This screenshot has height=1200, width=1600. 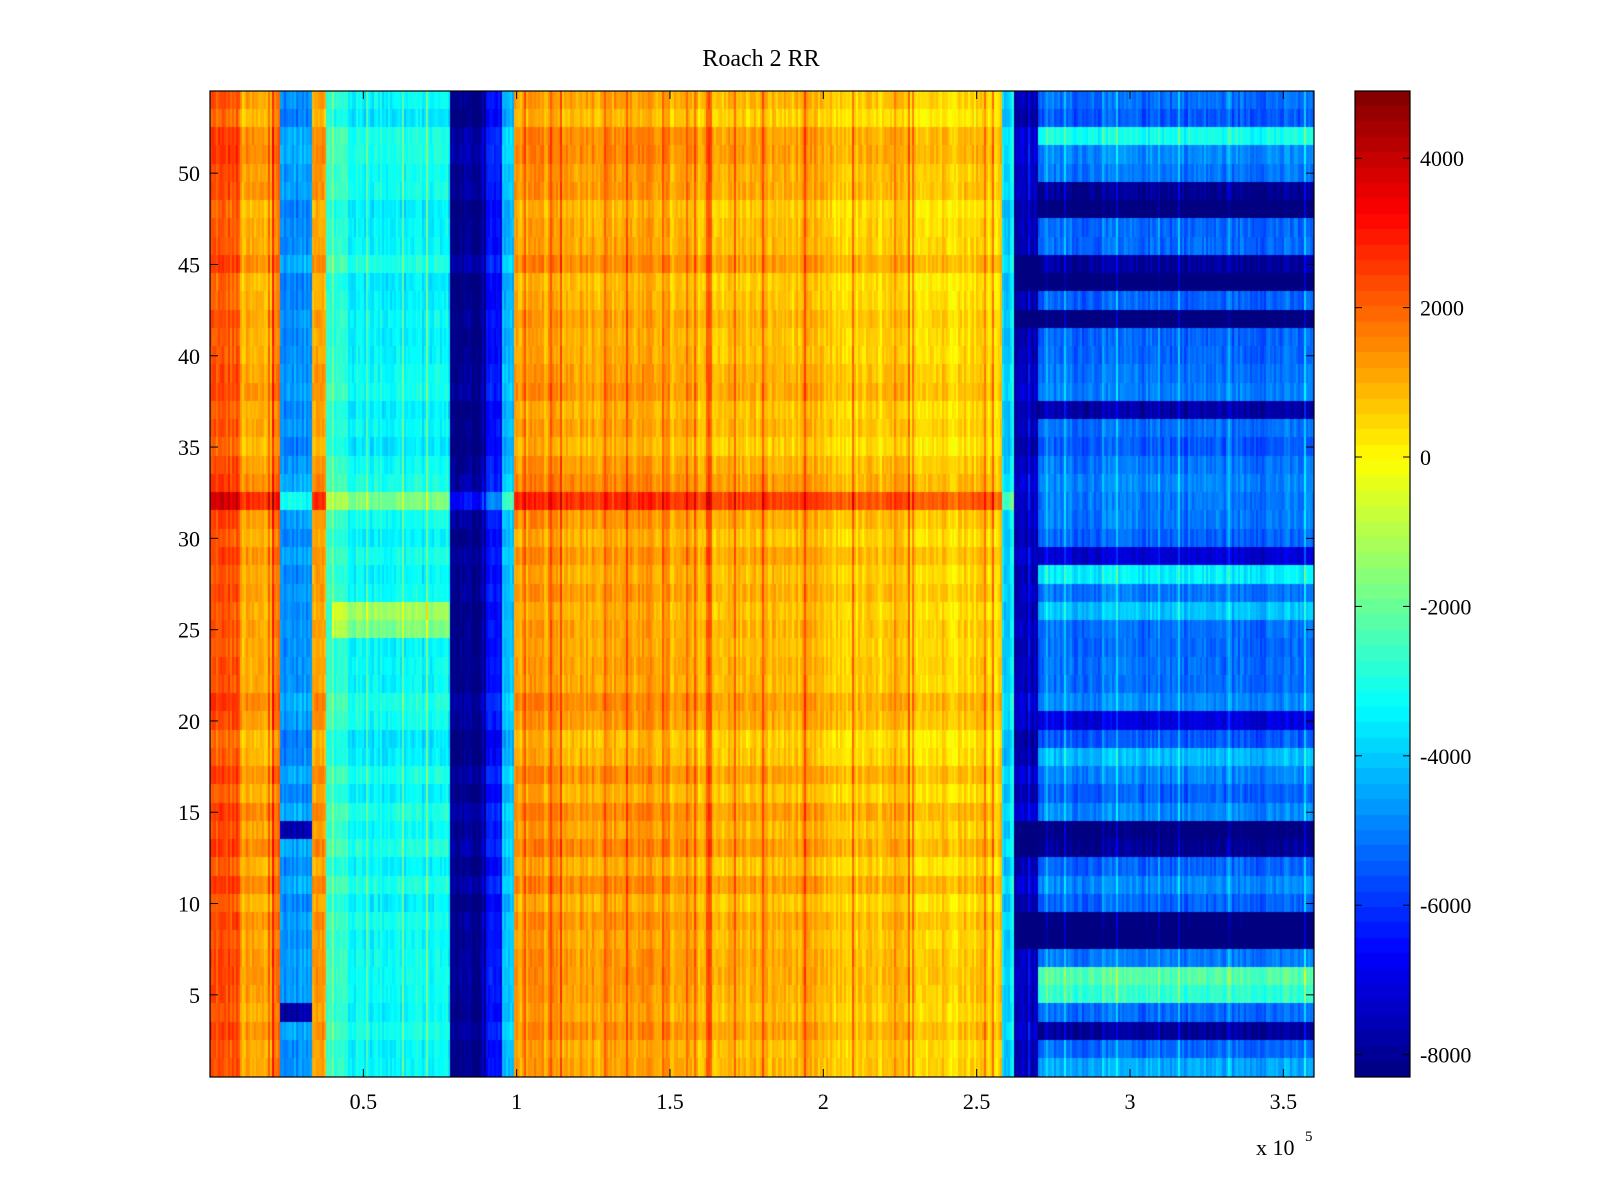 I want to click on colorbar-gradient, so click(x=1382, y=584).